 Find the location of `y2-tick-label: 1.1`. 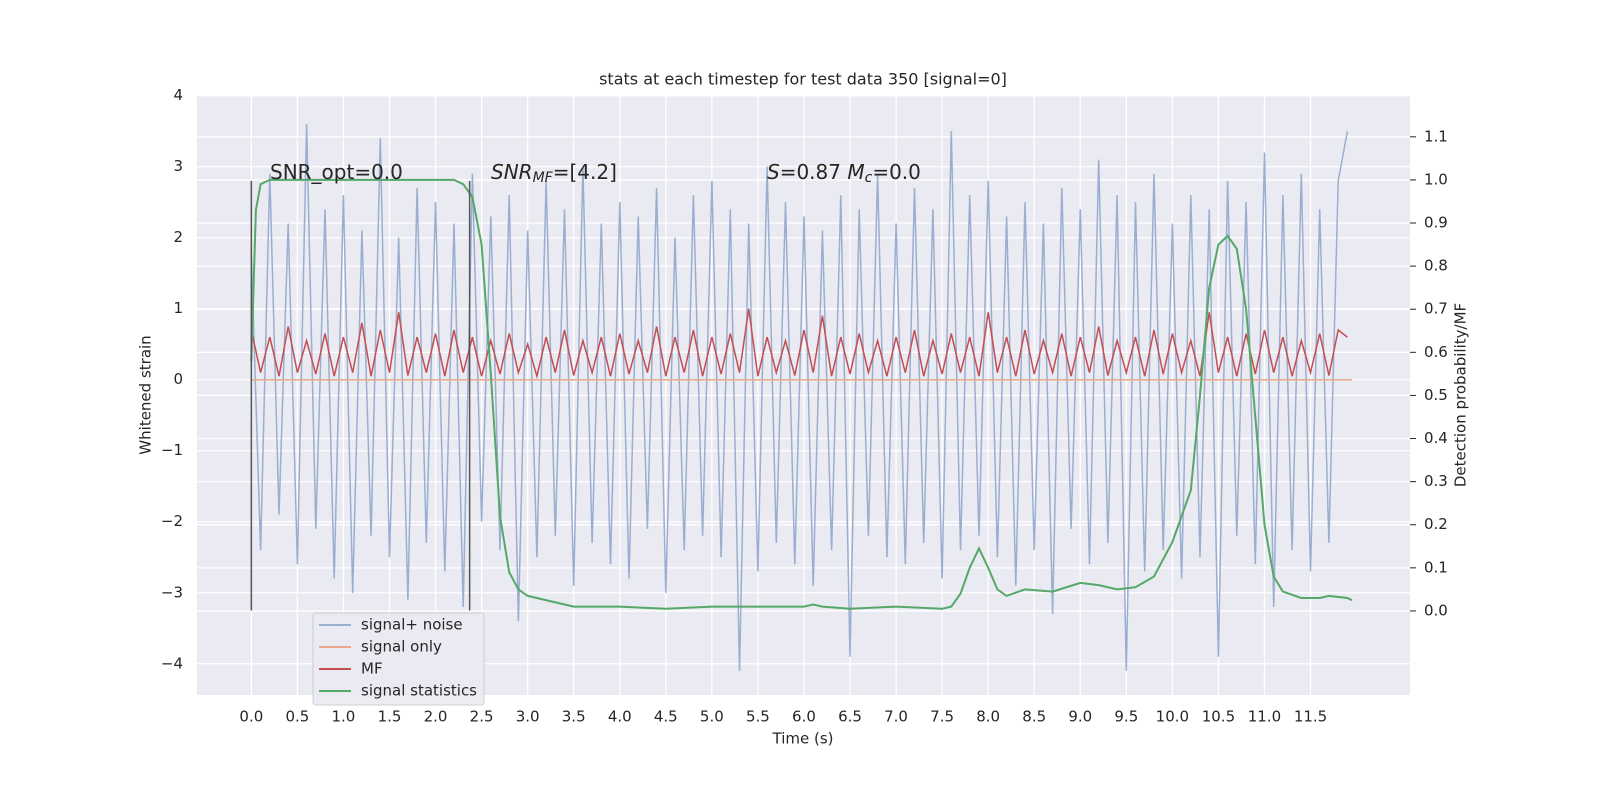

y2-tick-label: 1.1 is located at coordinates (1436, 136).